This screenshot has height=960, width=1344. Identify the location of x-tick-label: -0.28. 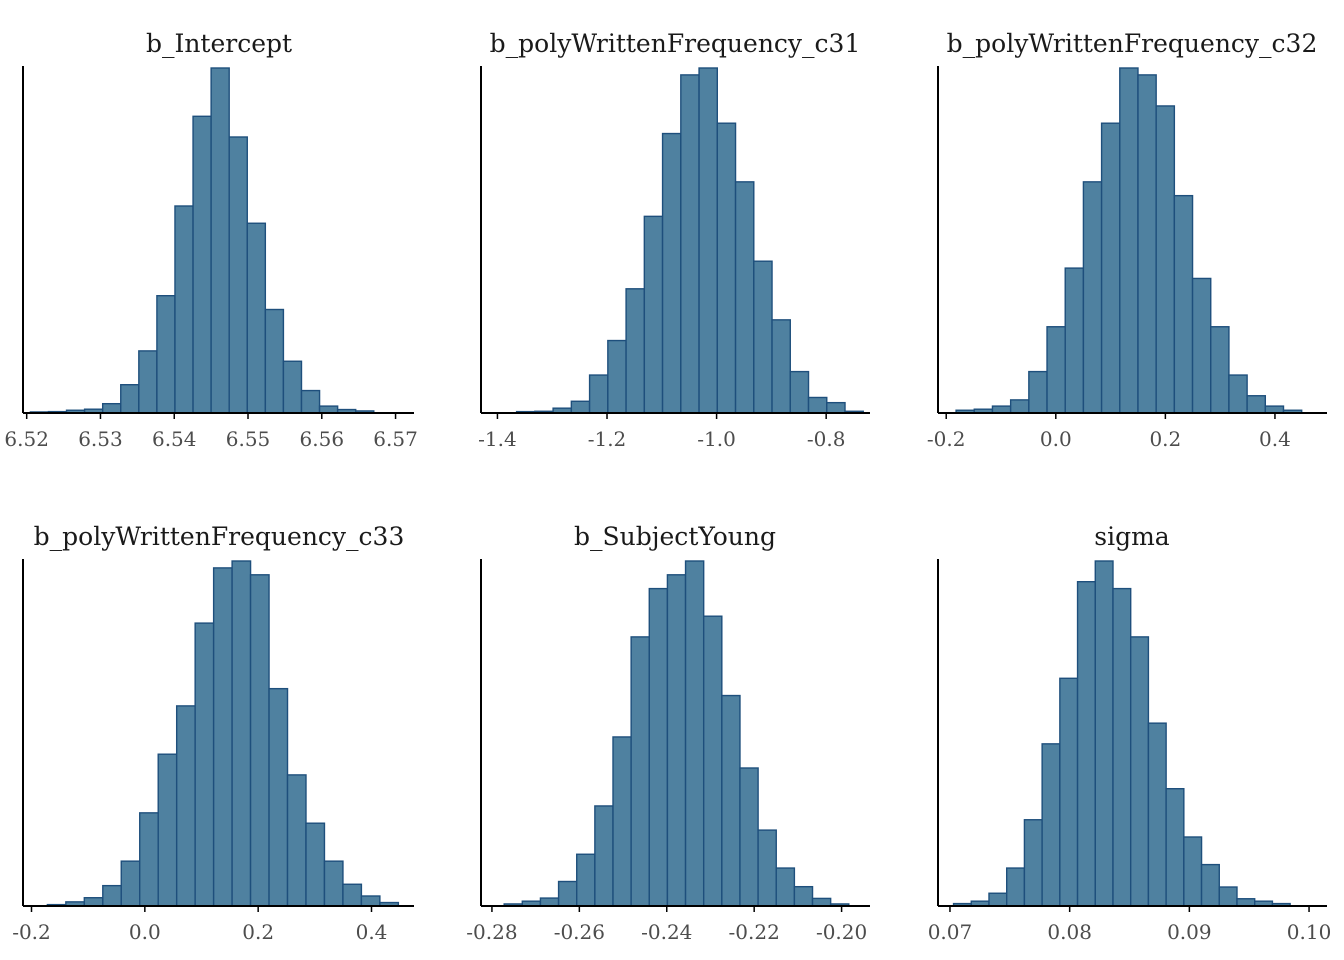
(491, 932).